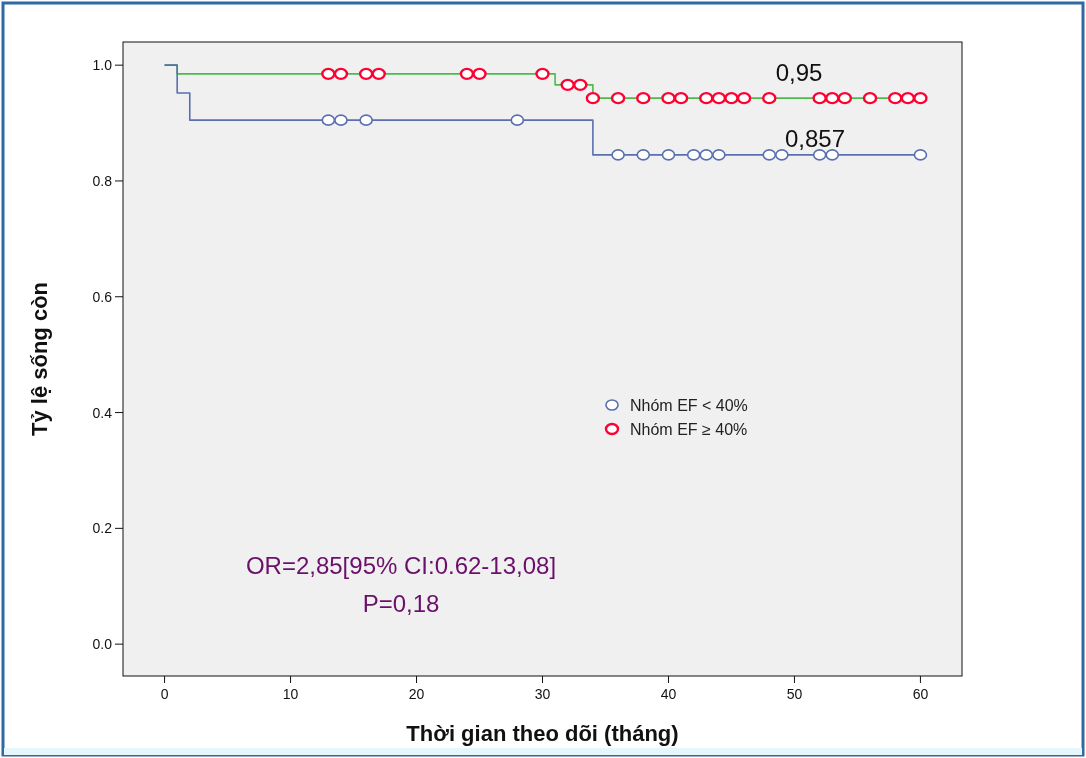  I want to click on legend-label: Nhóm EF ≥ 40%, so click(689, 429).